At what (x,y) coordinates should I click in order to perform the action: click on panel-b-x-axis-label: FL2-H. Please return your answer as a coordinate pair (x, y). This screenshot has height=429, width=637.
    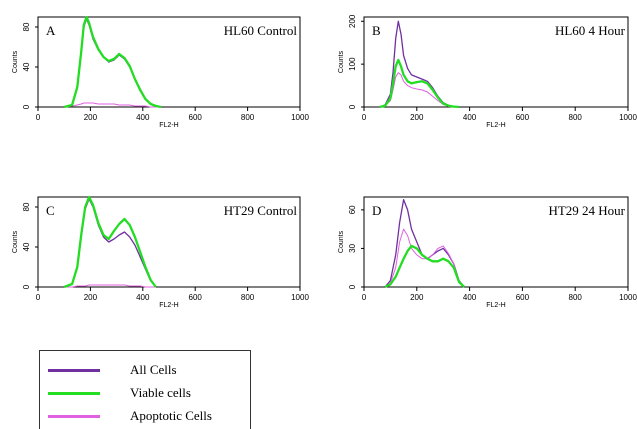
    Looking at the image, I should click on (495, 125).